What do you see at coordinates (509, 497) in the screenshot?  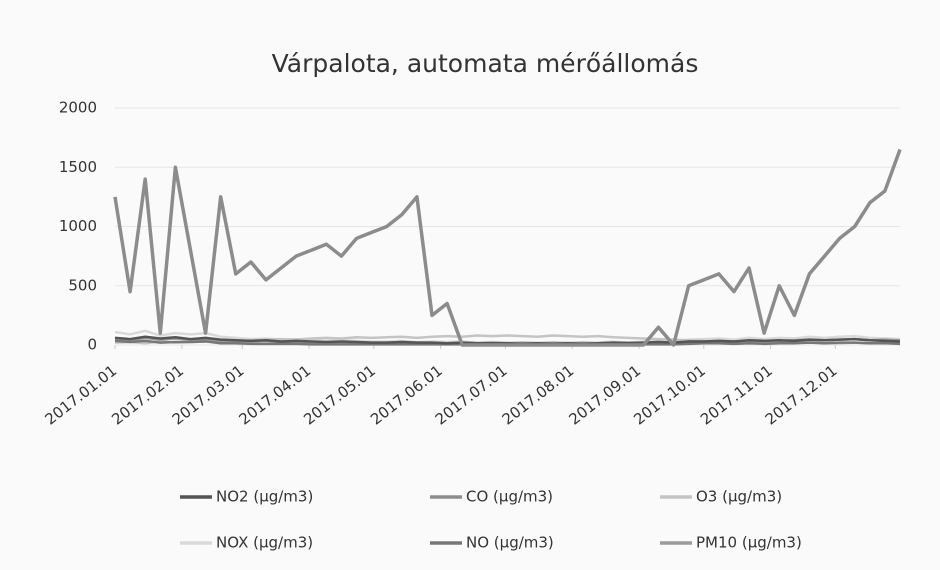 I see `legend-label: CO (µg/m3)` at bounding box center [509, 497].